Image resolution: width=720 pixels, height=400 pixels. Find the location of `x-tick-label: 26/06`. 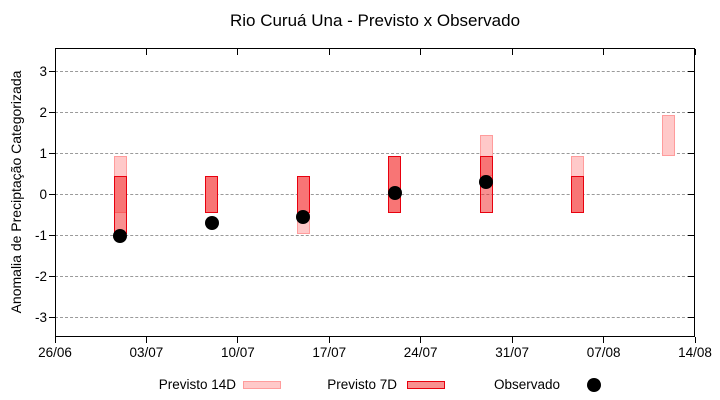

x-tick-label: 26/06 is located at coordinates (55, 352).